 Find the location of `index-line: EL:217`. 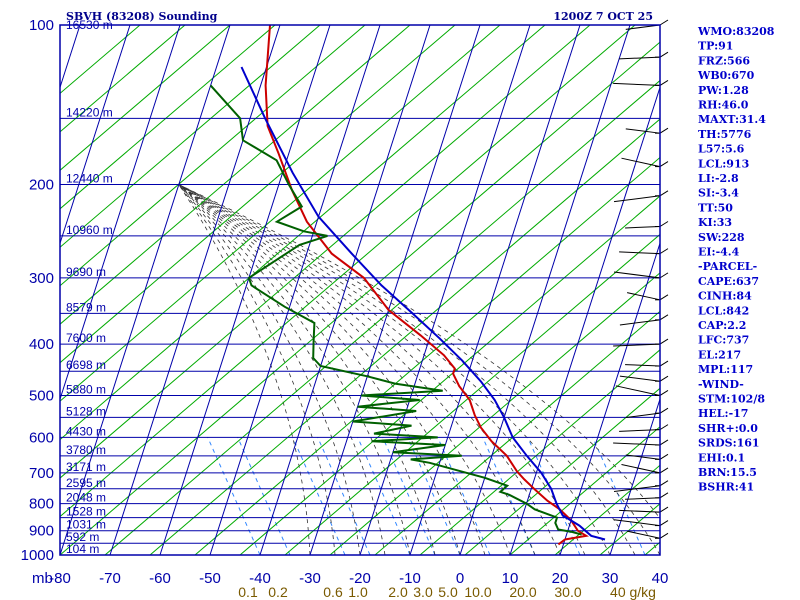

index-line: EL:217 is located at coordinates (719, 354).